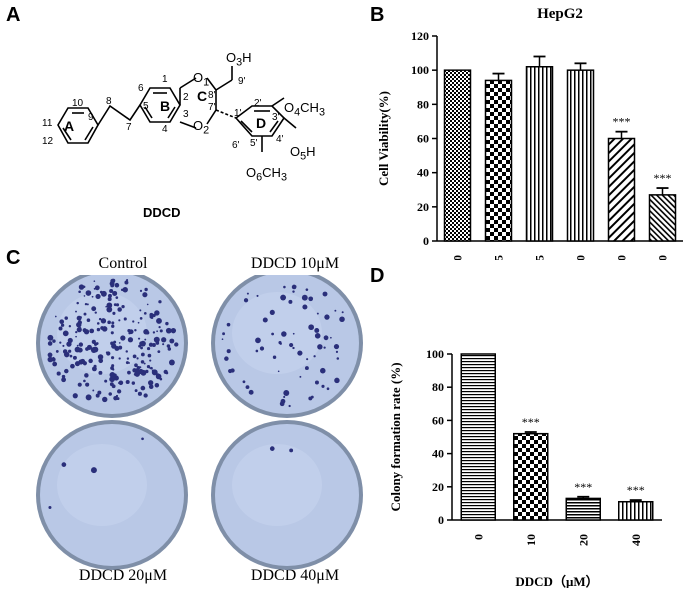 This screenshot has height=590, width=685. What do you see at coordinates (162, 212) in the screenshot?
I see `compound-name: DDCD` at bounding box center [162, 212].